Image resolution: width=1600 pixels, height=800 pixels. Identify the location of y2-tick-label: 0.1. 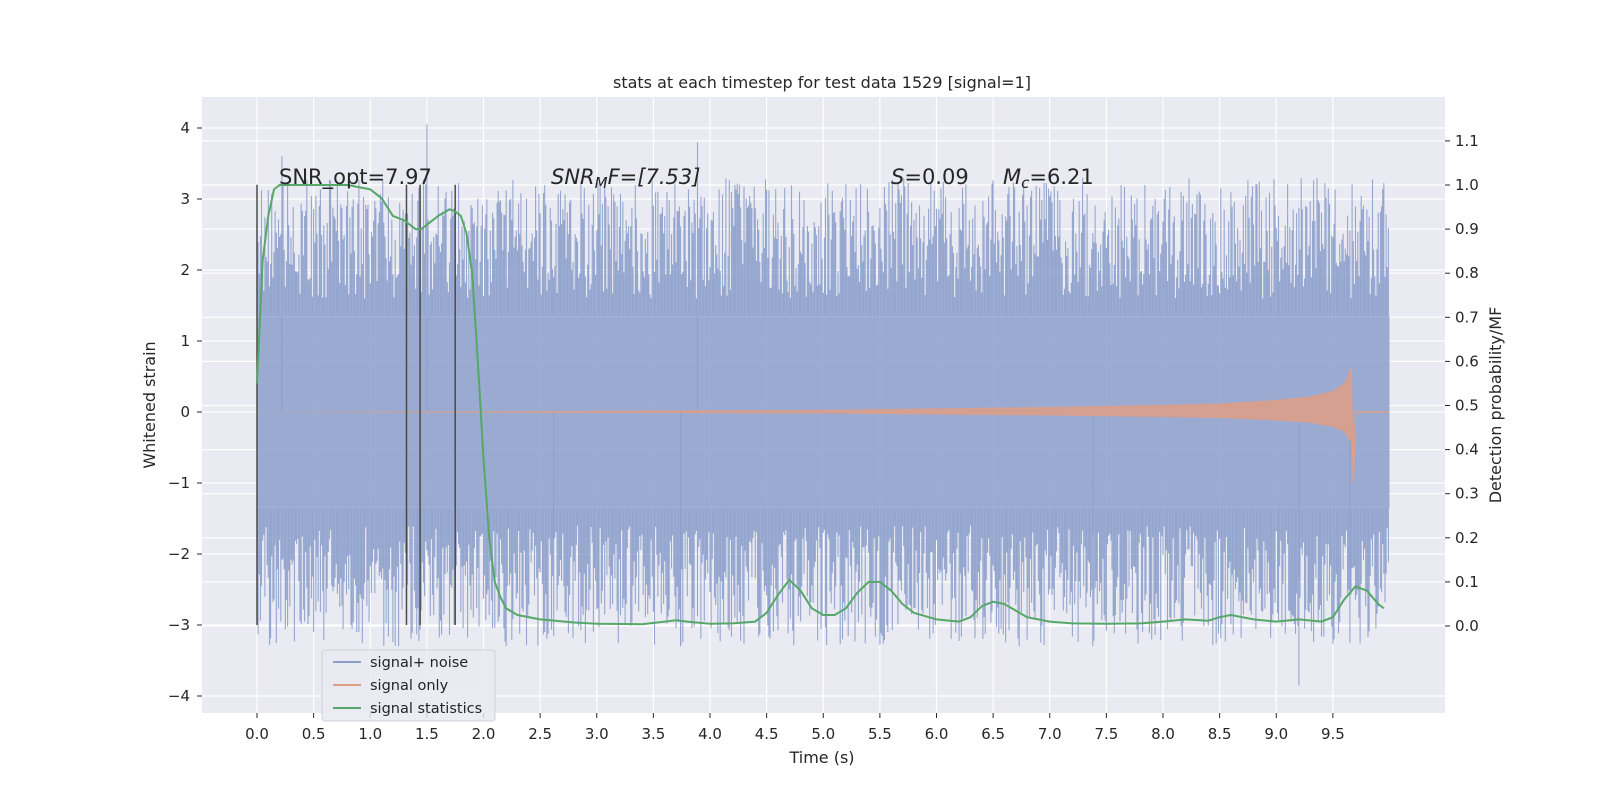
(1467, 582).